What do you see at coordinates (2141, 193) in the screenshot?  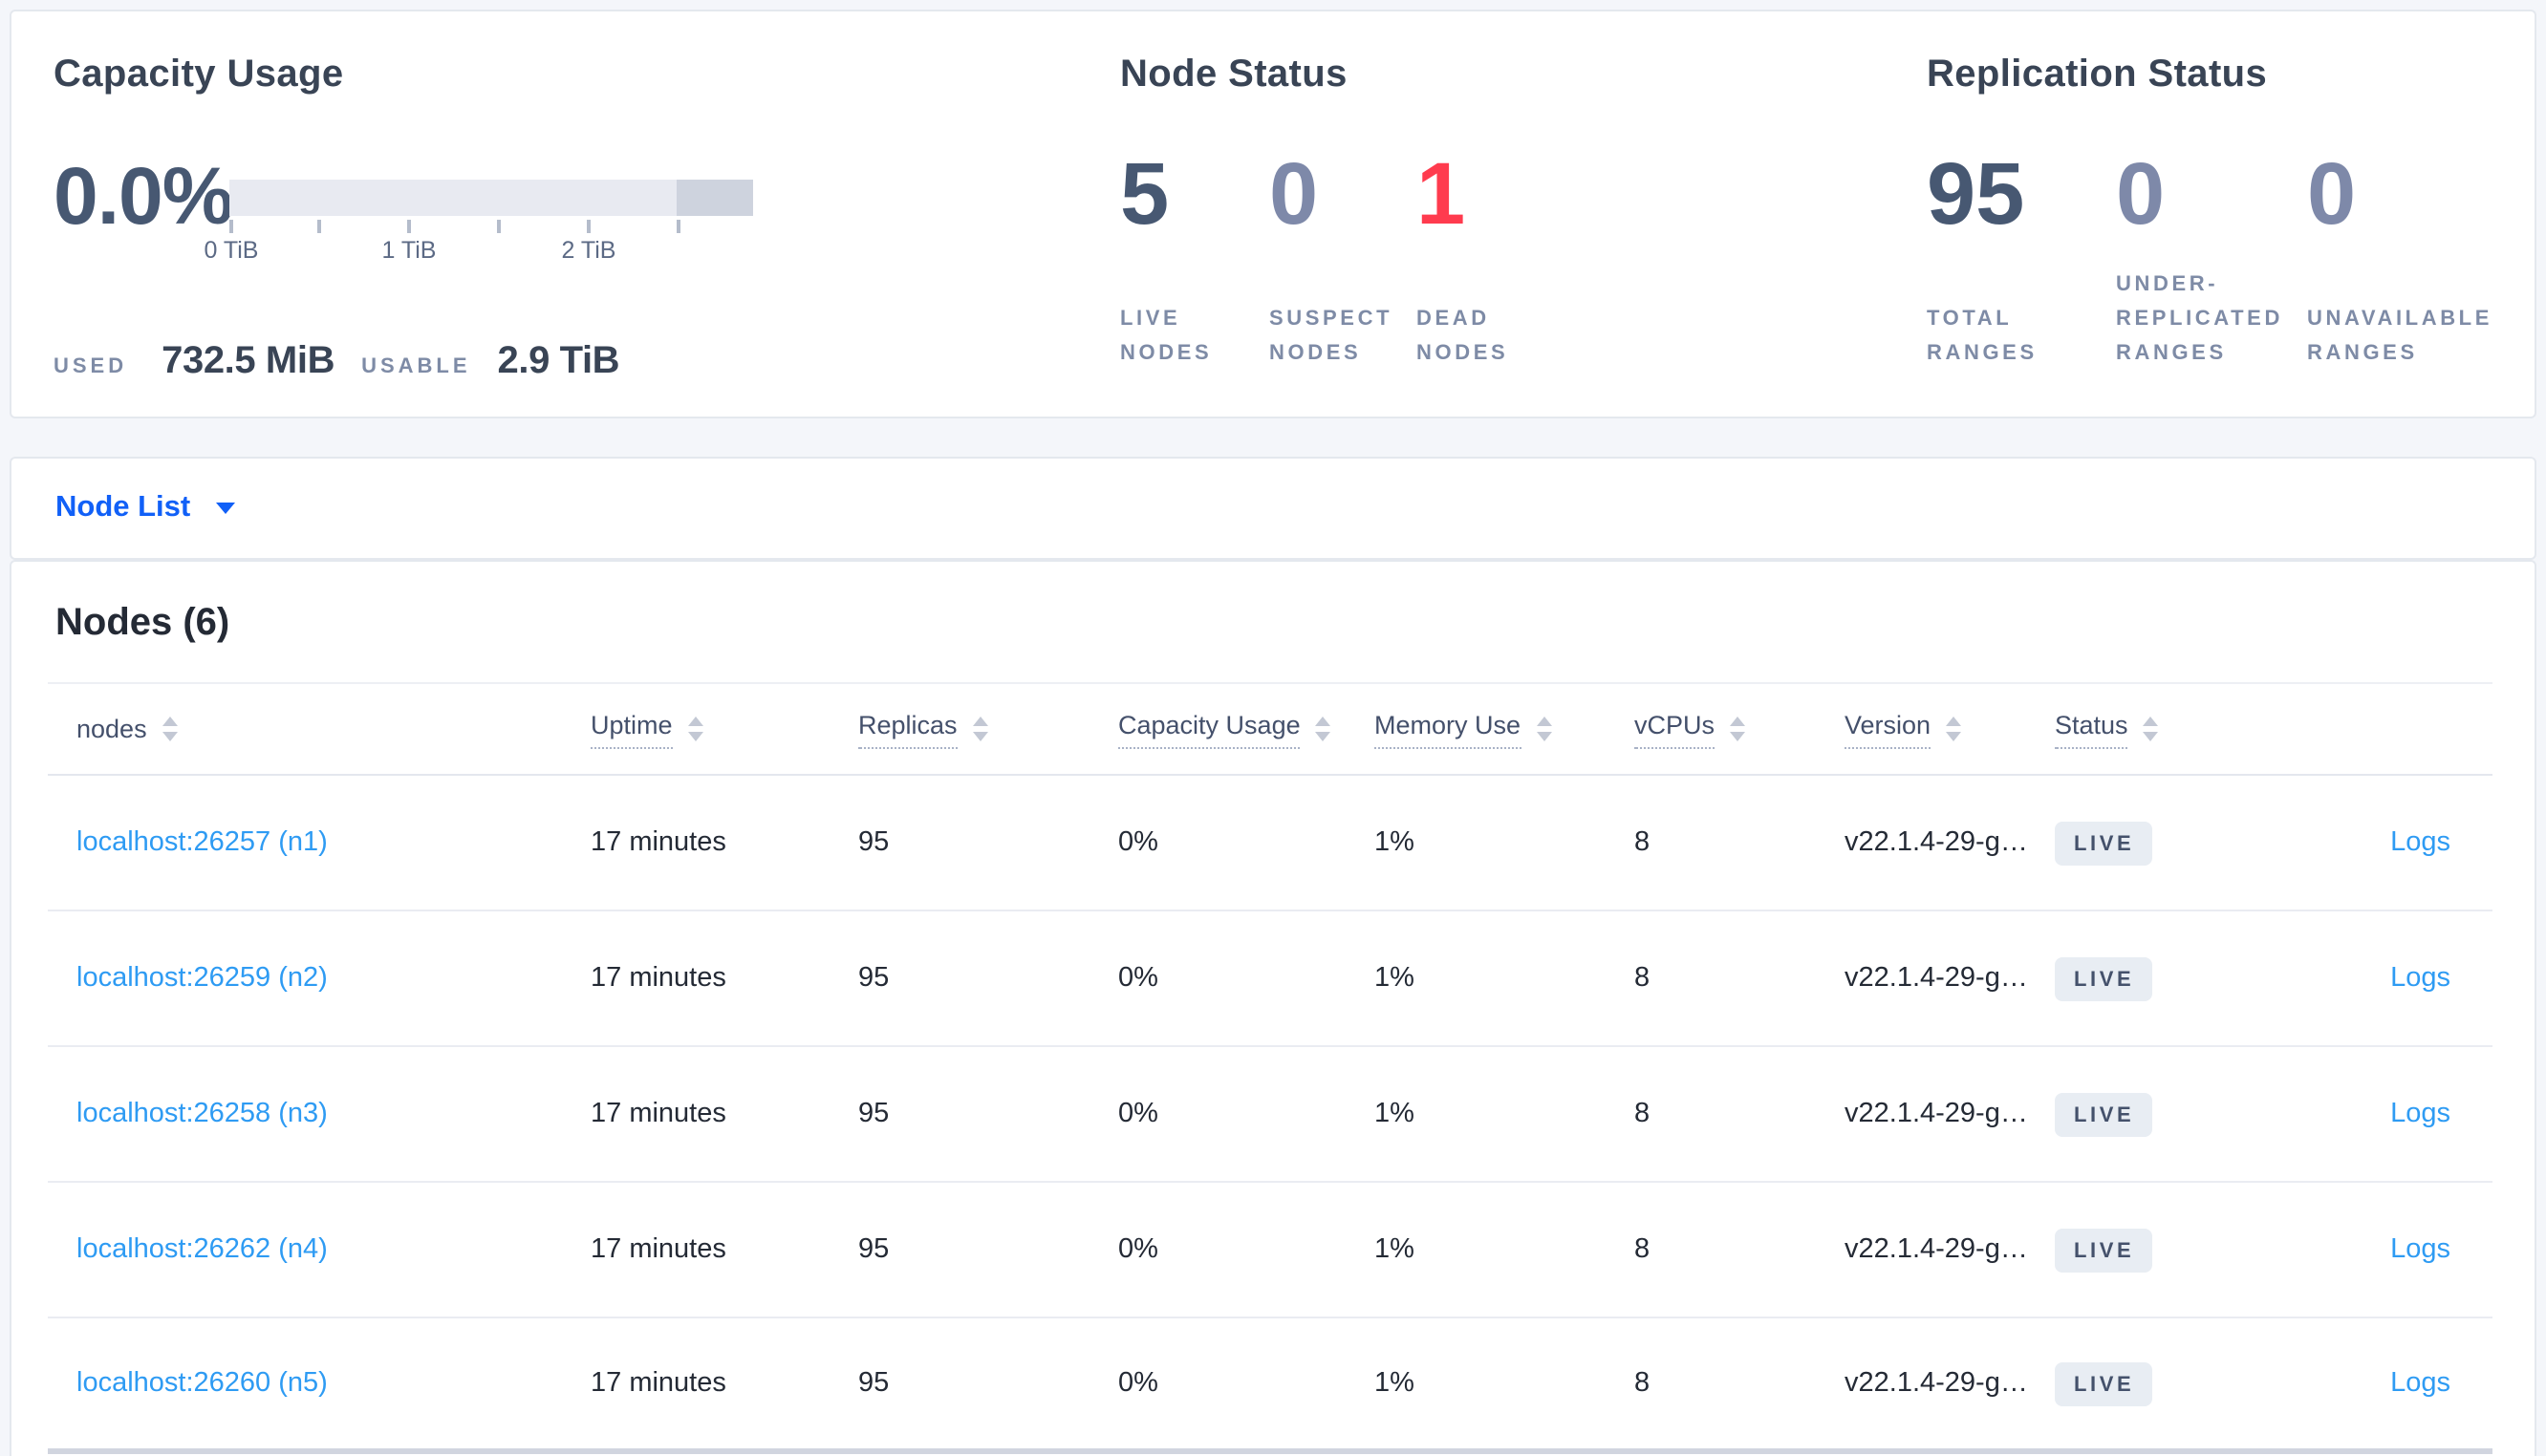 I see `under-replicated-ranges-count: 0` at bounding box center [2141, 193].